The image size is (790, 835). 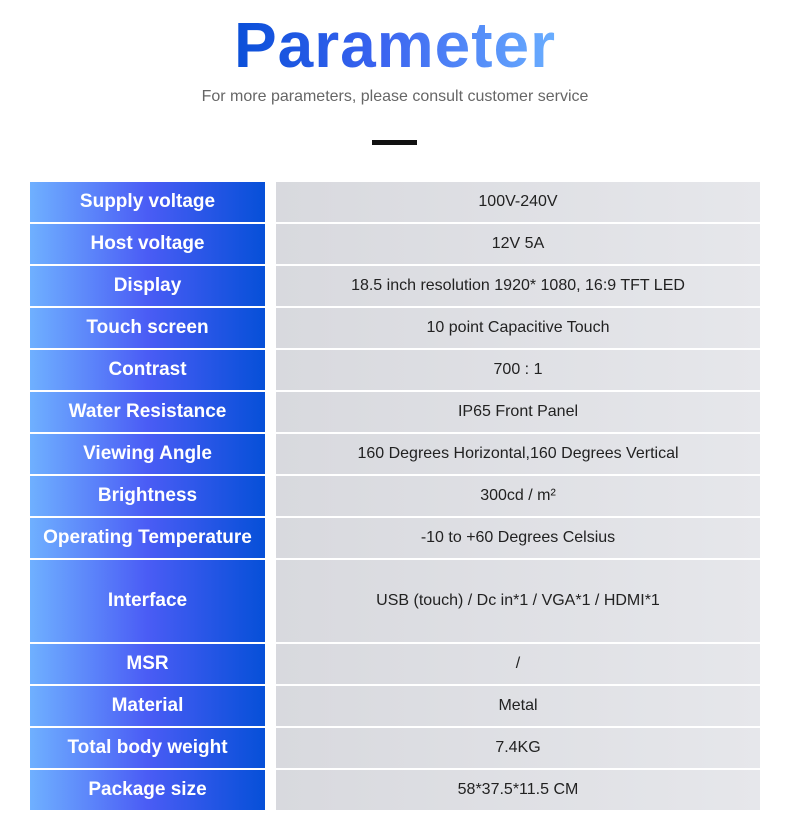 What do you see at coordinates (518, 370) in the screenshot?
I see `param-value: 700 : 1` at bounding box center [518, 370].